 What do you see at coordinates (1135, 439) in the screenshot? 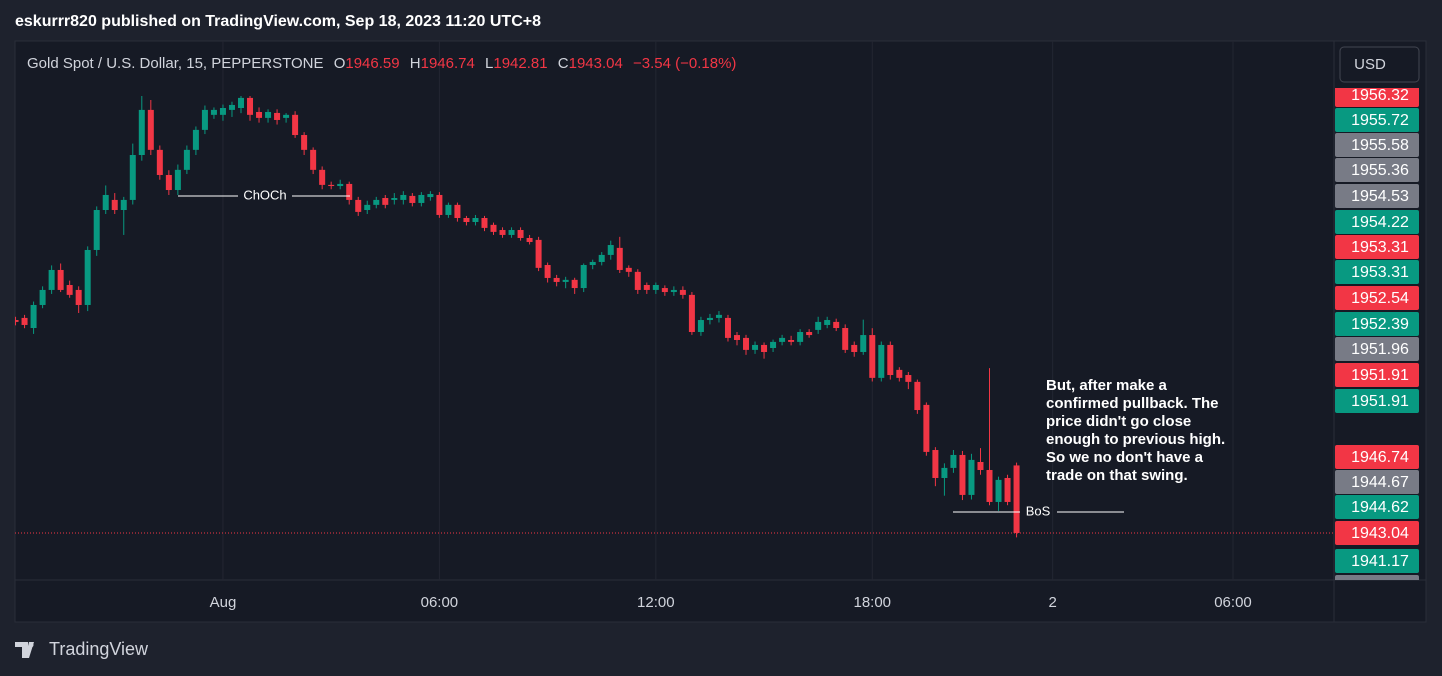
I see `note-line: enough to previous high.` at bounding box center [1135, 439].